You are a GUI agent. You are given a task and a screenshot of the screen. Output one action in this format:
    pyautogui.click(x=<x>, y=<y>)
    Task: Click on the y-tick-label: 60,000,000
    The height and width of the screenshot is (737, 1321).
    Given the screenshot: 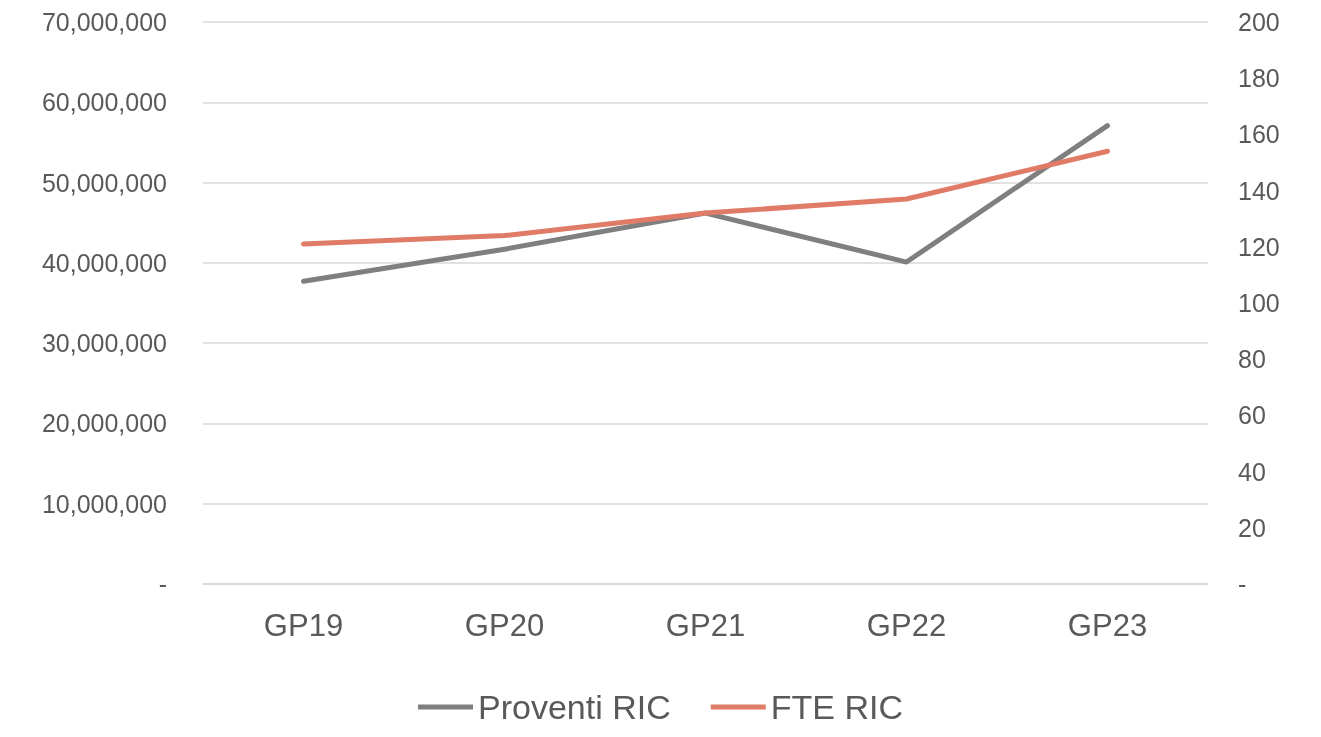 What is the action you would take?
    pyautogui.click(x=104, y=102)
    